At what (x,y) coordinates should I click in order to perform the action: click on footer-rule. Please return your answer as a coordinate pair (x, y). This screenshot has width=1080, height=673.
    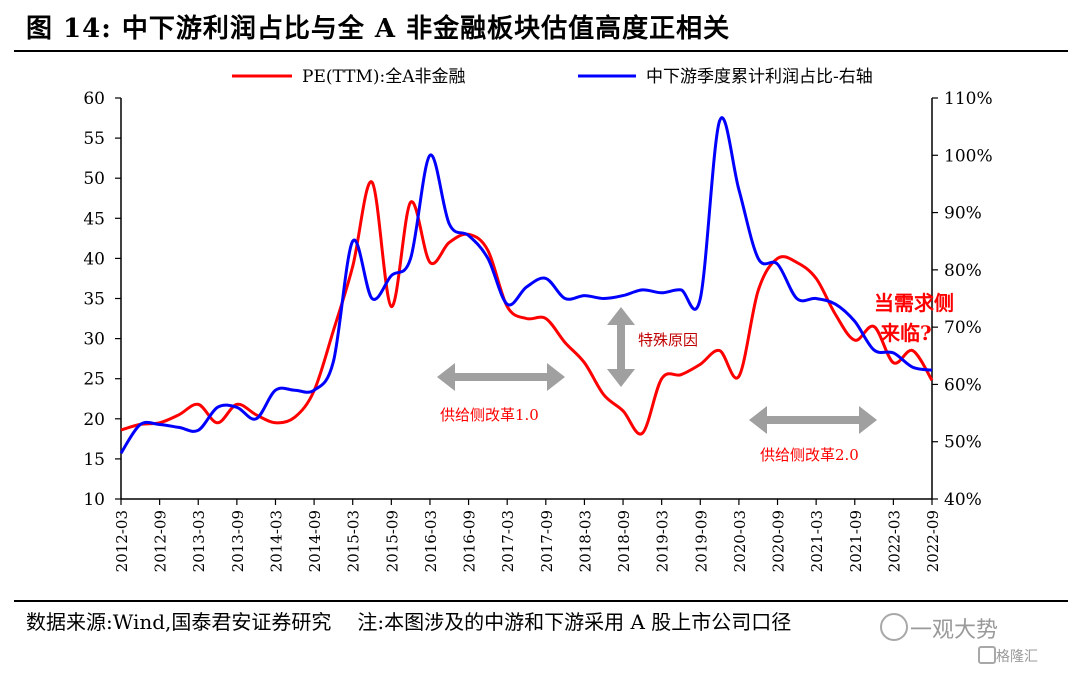
    Looking at the image, I should click on (541, 601).